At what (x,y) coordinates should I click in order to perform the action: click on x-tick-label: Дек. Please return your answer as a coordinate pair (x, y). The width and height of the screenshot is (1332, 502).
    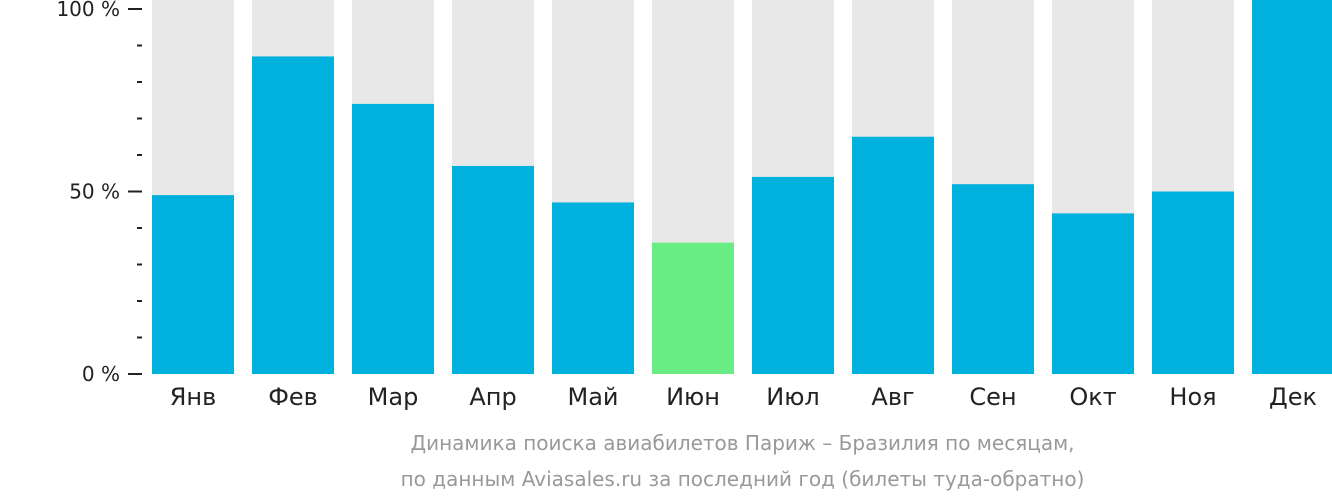
    Looking at the image, I should click on (1293, 397).